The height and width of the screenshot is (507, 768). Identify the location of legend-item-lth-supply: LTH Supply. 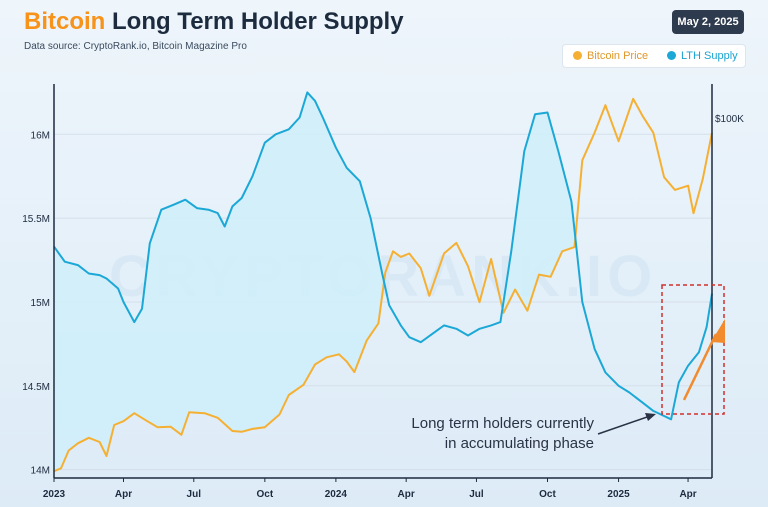
(702, 56).